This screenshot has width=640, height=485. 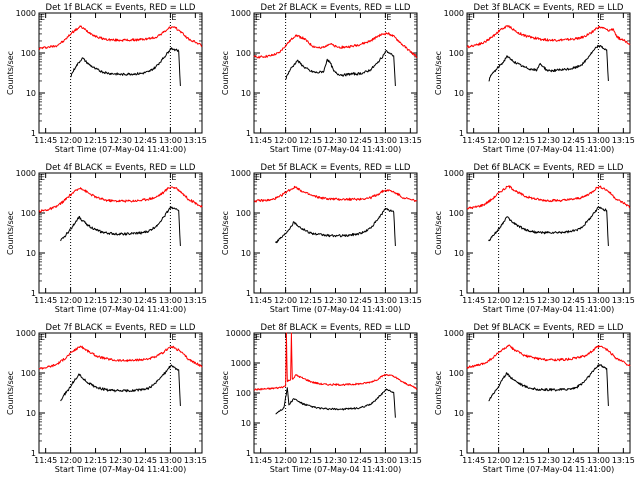 I want to click on panel-title: Det 8f BLACK = Events, RED = LLD, so click(x=336, y=328).